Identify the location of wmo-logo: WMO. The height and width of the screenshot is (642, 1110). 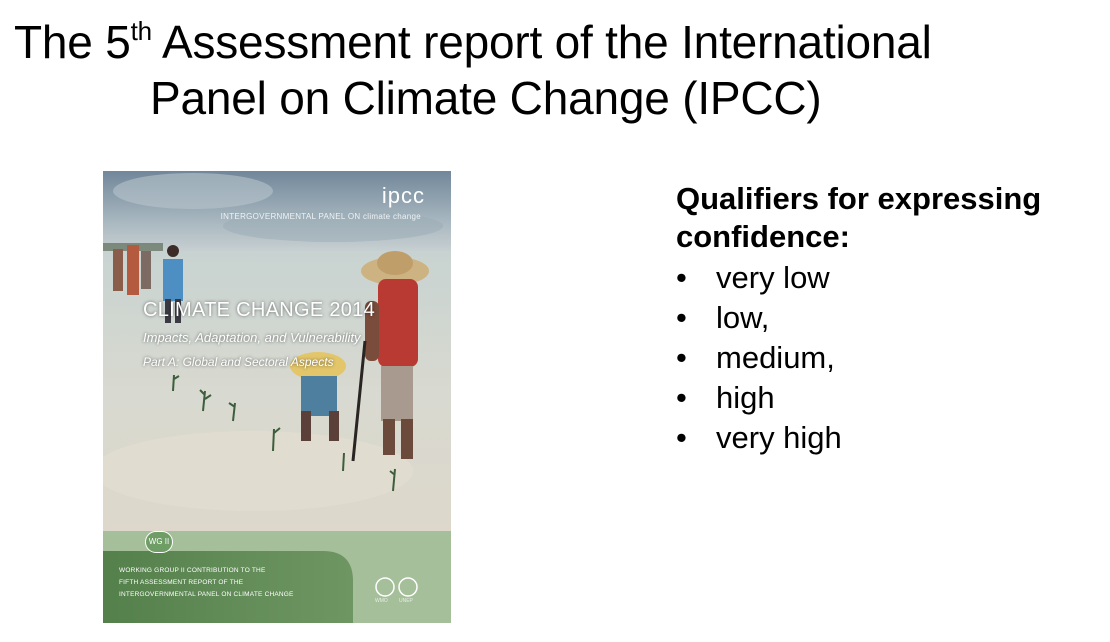
(381, 601).